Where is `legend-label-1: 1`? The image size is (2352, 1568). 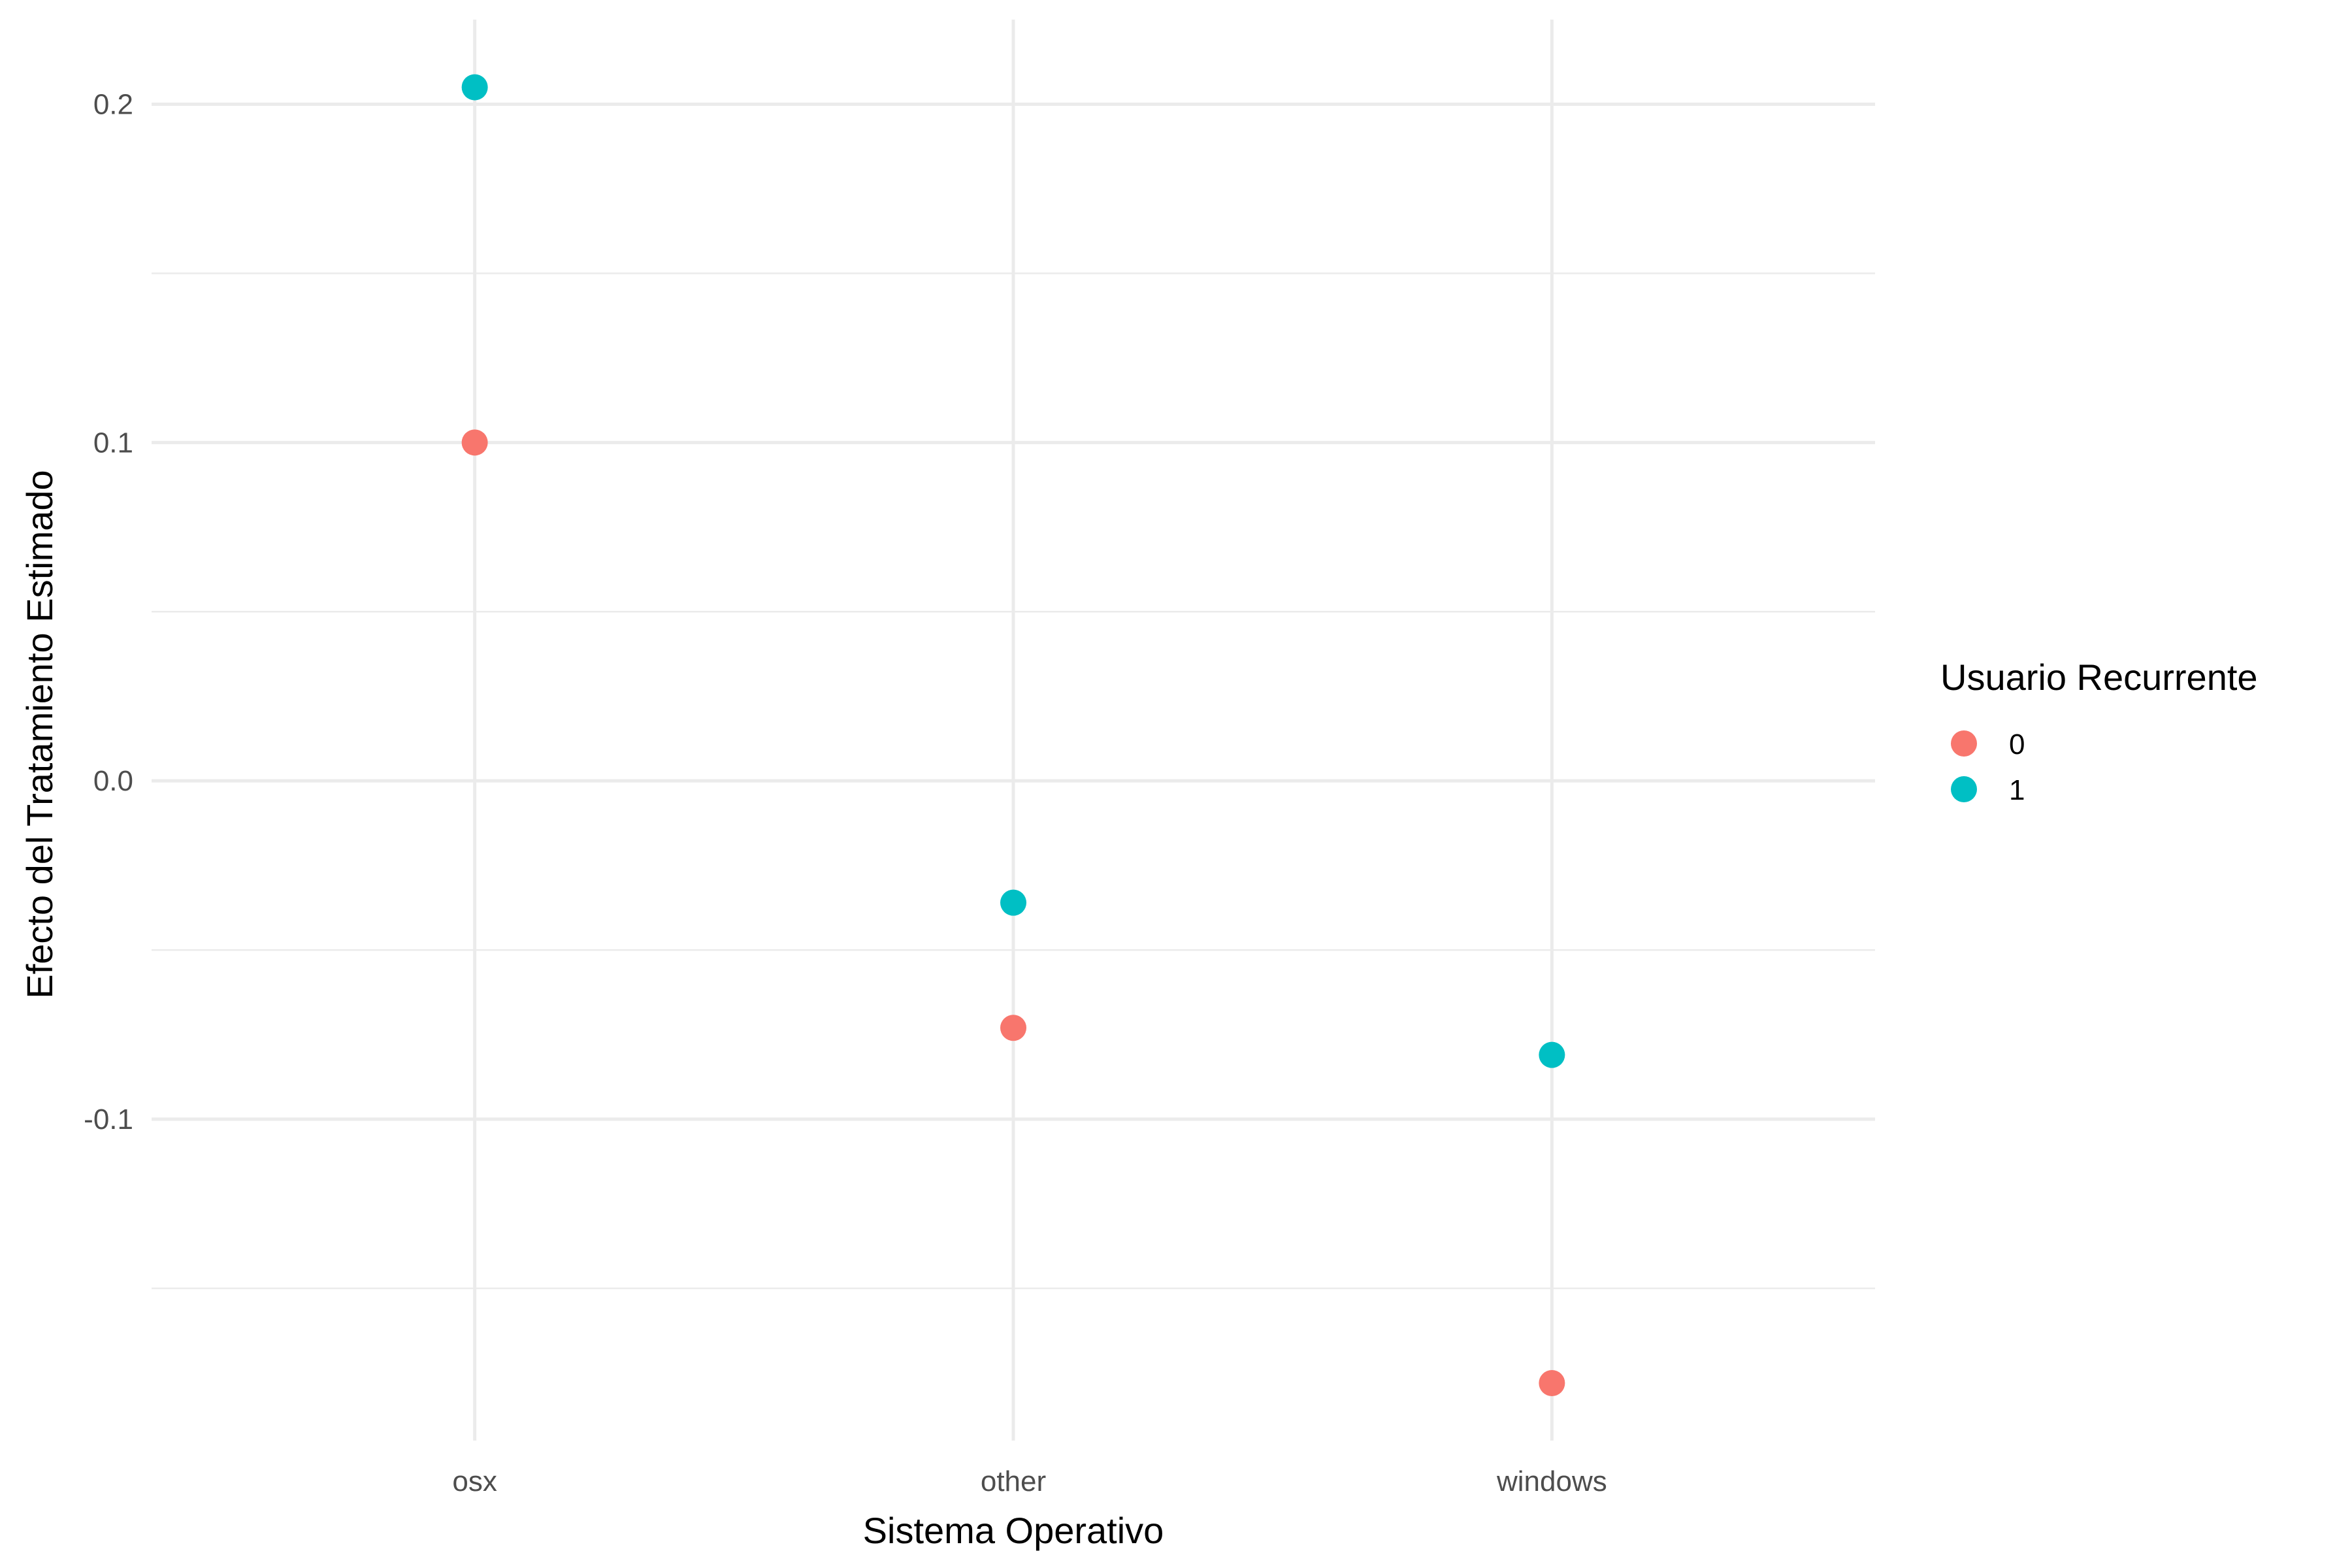 legend-label-1: 1 is located at coordinates (2017, 790).